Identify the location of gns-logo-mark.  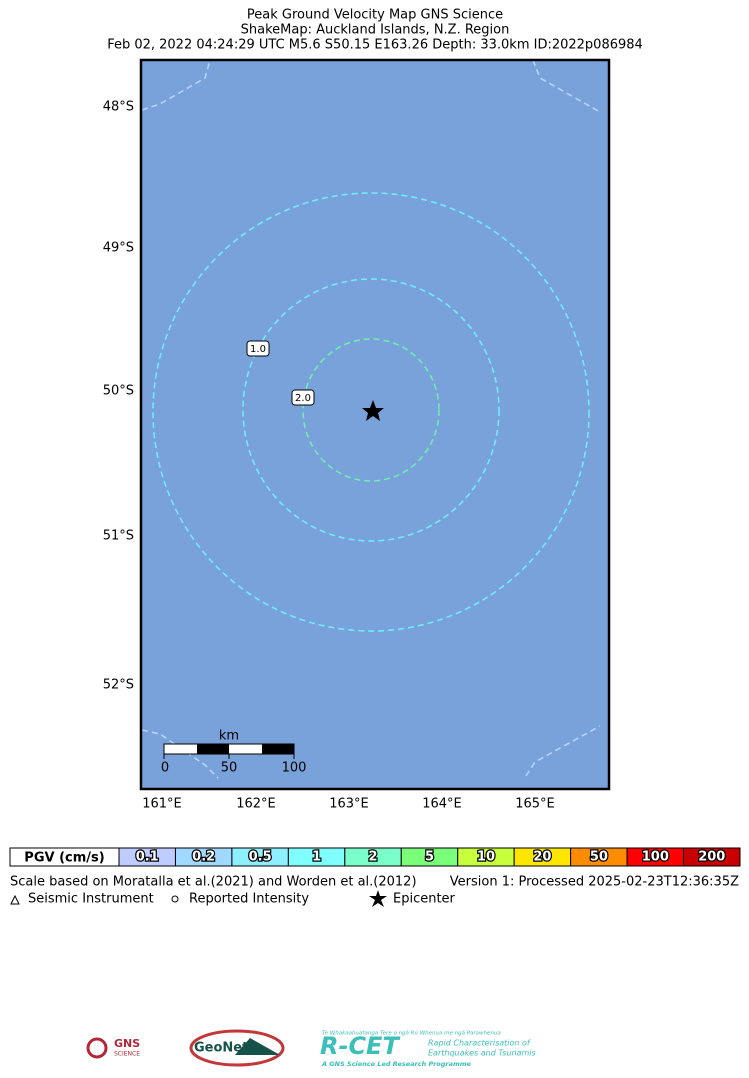
(97, 1048).